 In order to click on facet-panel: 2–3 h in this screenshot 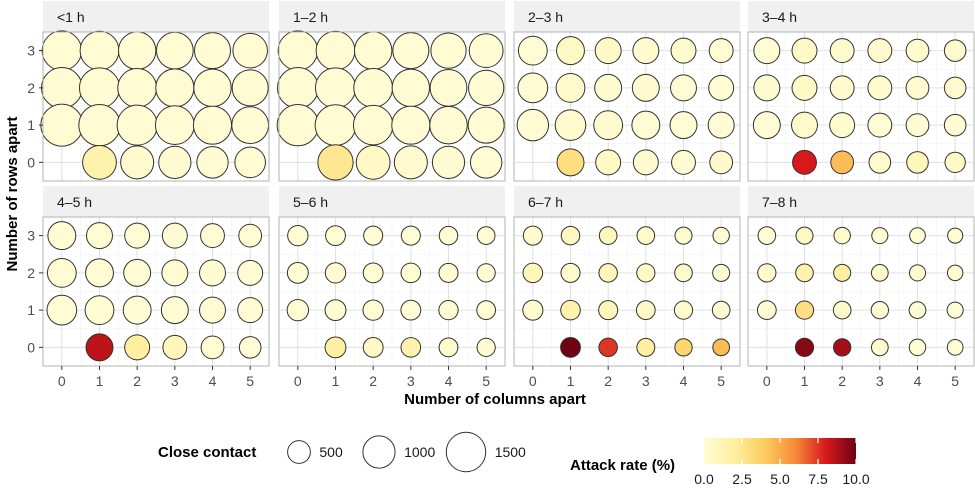, I will do `click(627, 91)`.